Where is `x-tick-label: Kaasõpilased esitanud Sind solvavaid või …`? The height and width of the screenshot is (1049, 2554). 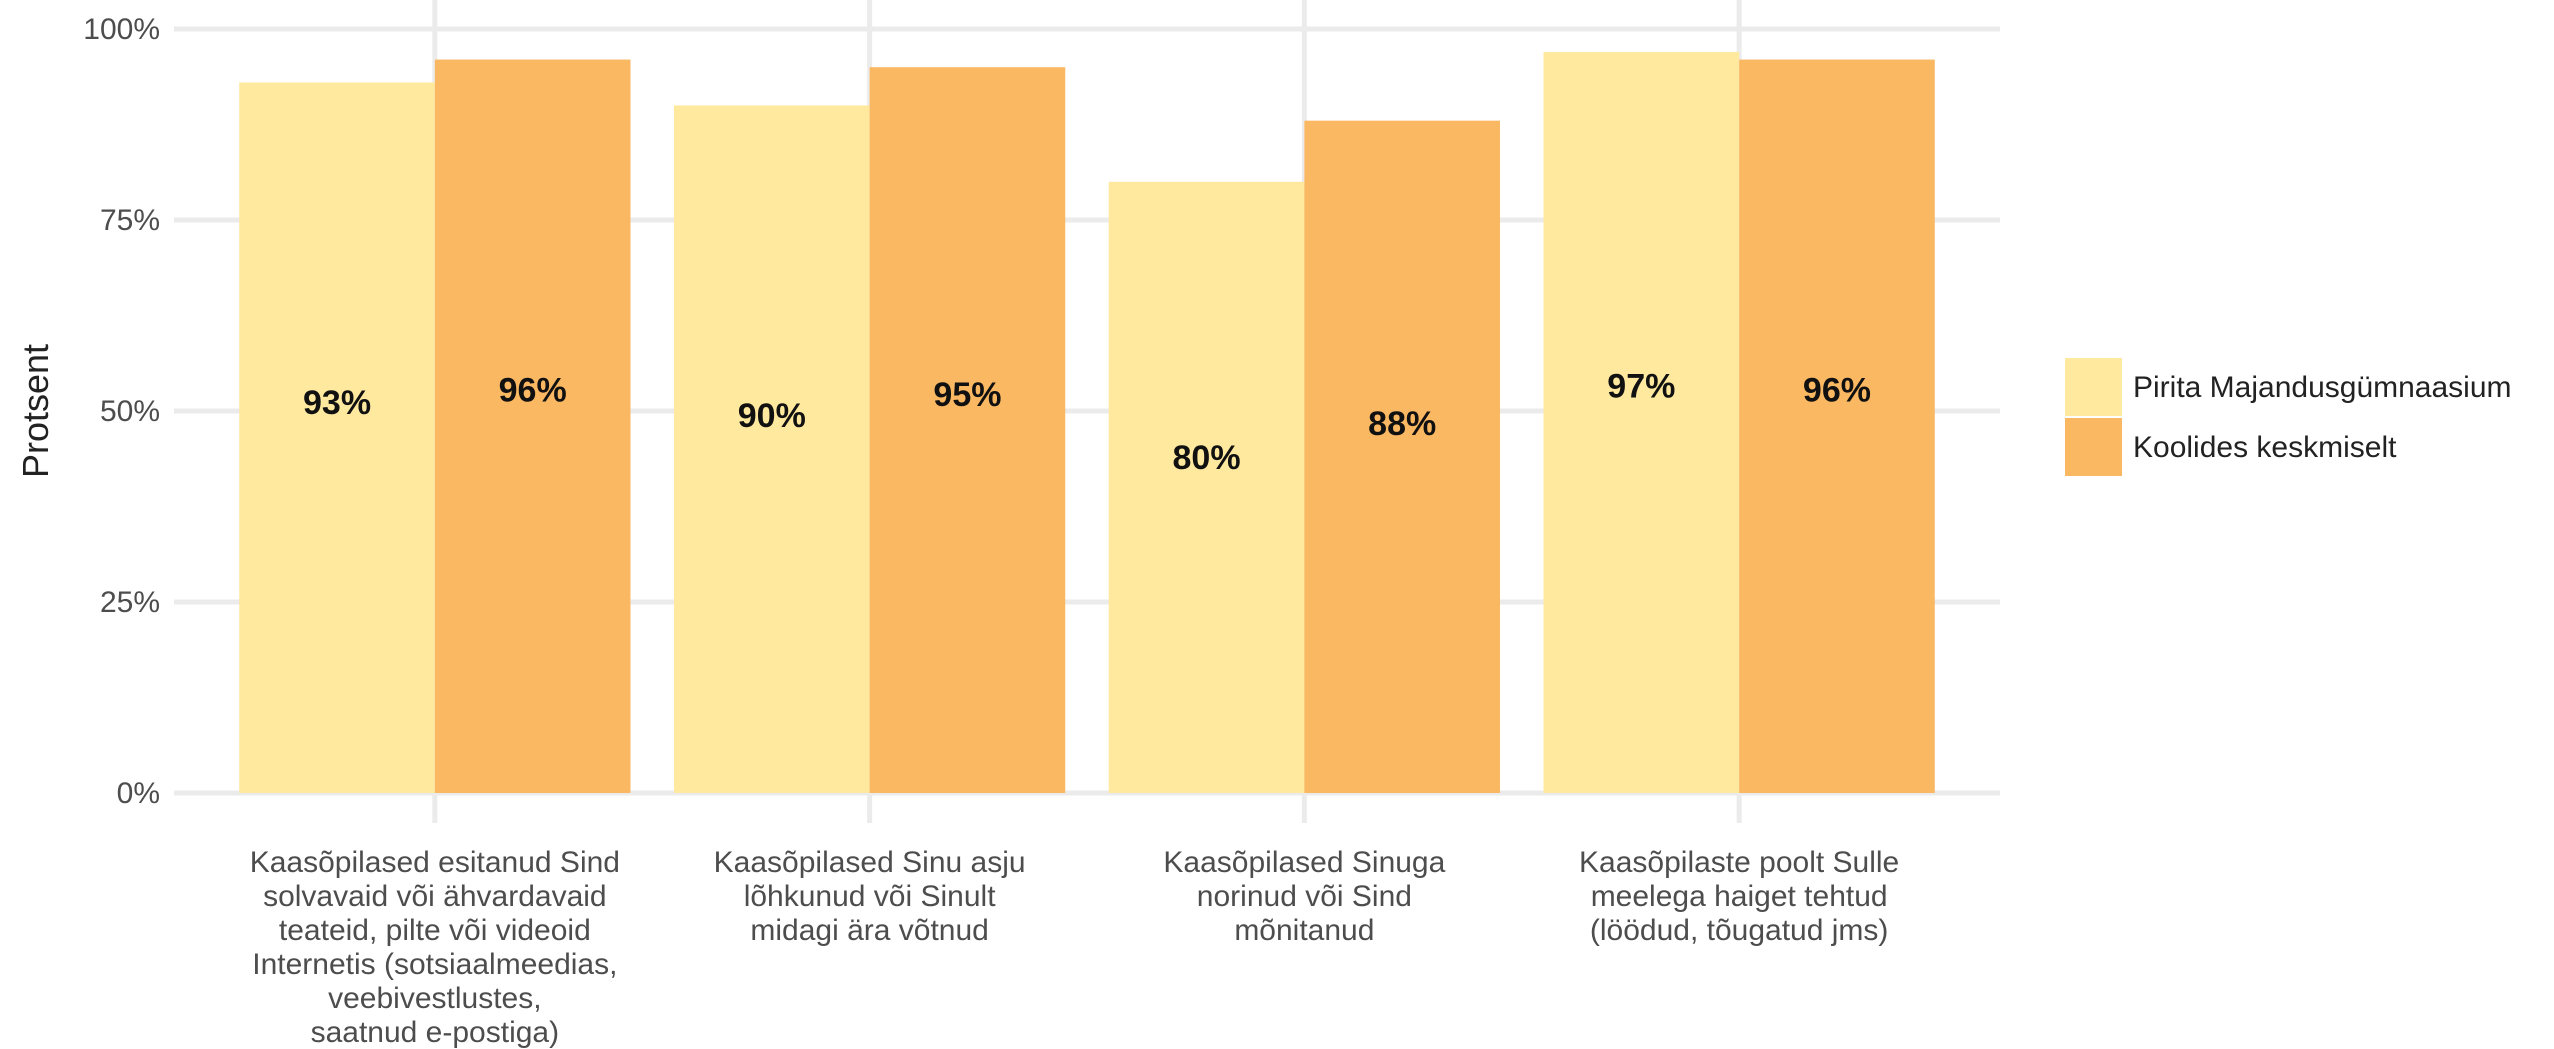 x-tick-label: Kaasõpilased esitanud Sind solvavaid või … is located at coordinates (435, 947).